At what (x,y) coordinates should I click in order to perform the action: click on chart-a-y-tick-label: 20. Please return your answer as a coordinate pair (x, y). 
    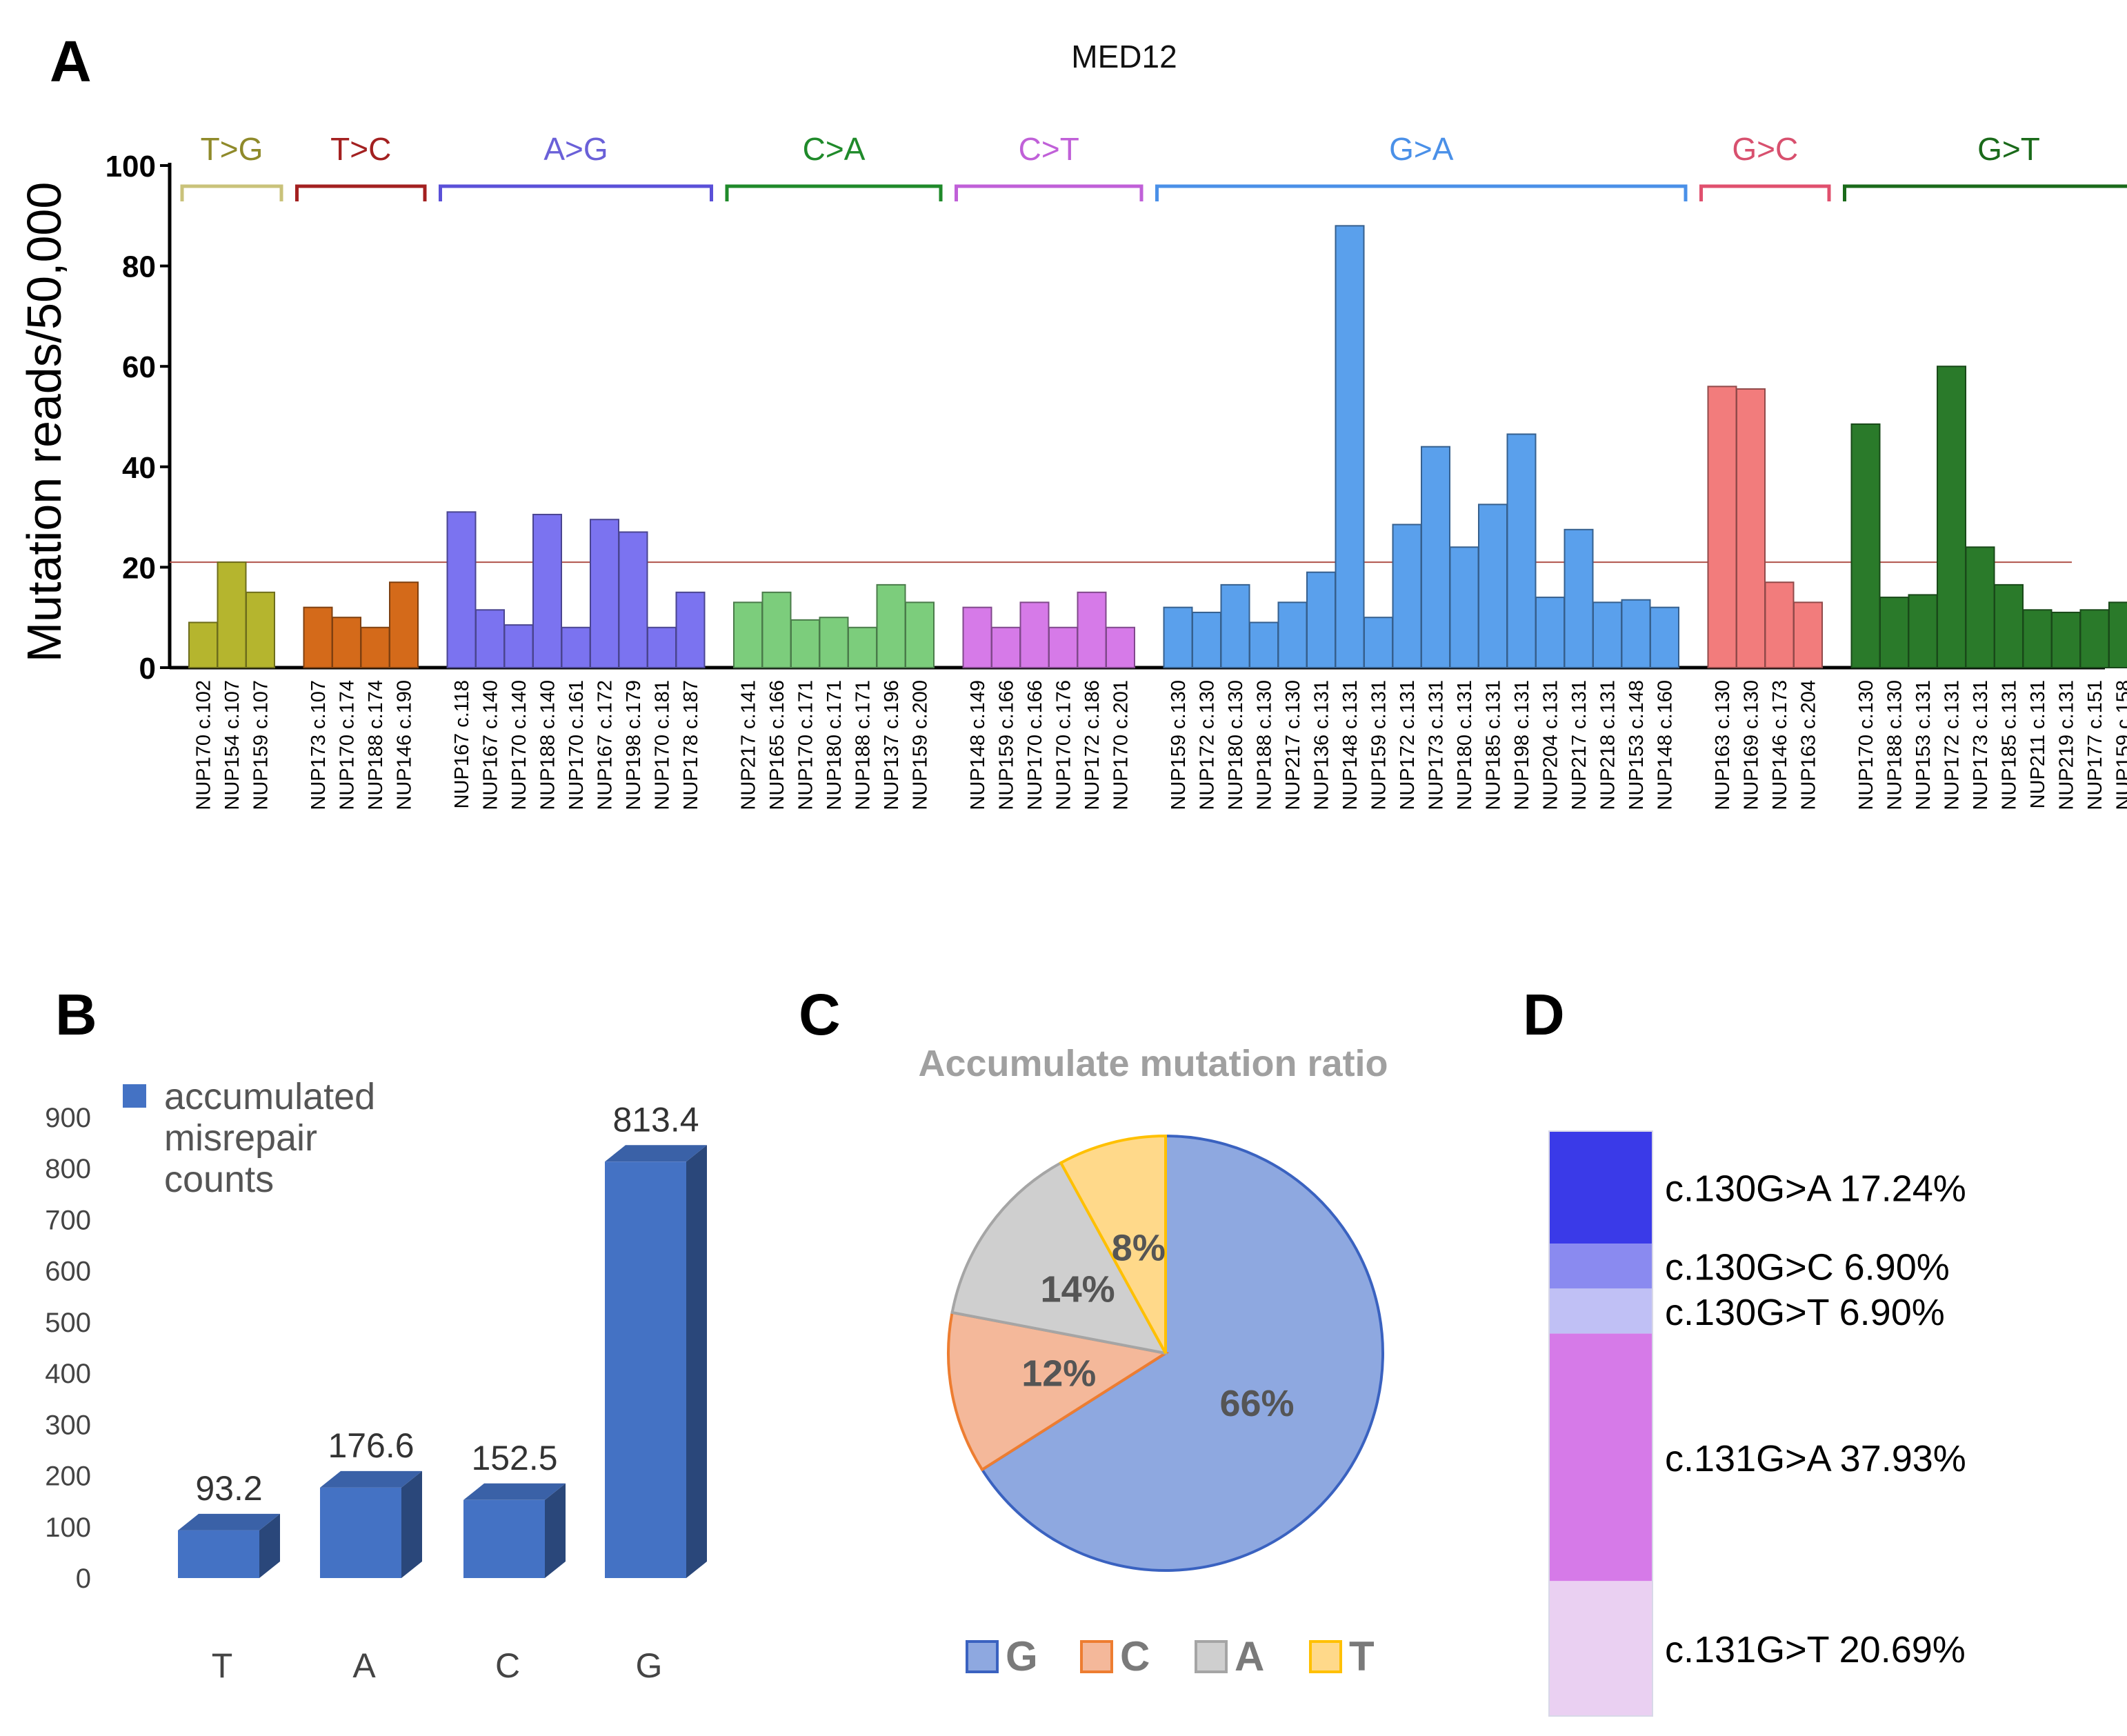
    Looking at the image, I should click on (139, 568).